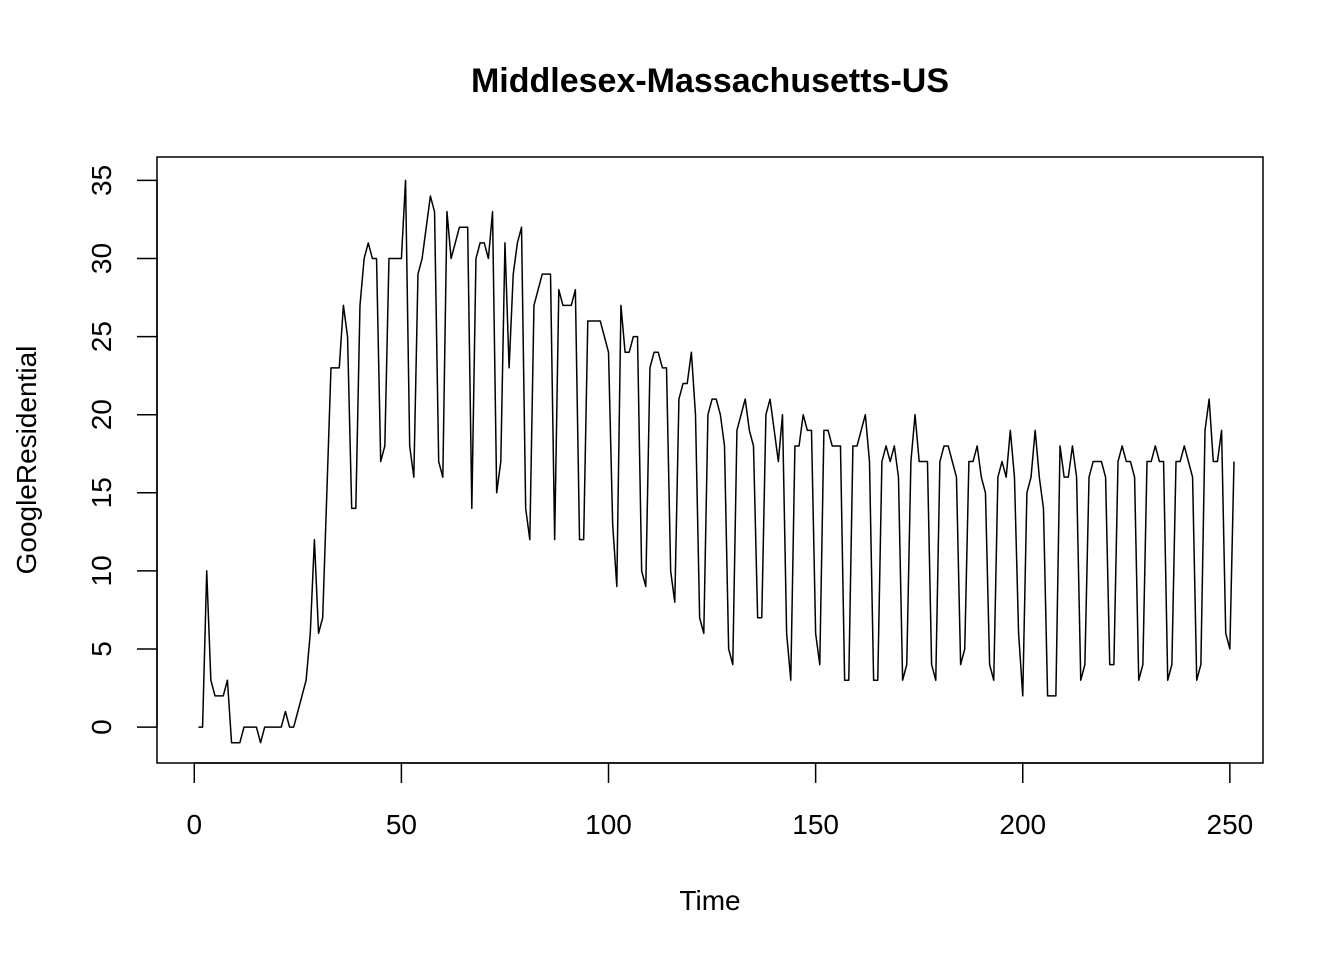  I want to click on y-tick-label: 20, so click(101, 414).